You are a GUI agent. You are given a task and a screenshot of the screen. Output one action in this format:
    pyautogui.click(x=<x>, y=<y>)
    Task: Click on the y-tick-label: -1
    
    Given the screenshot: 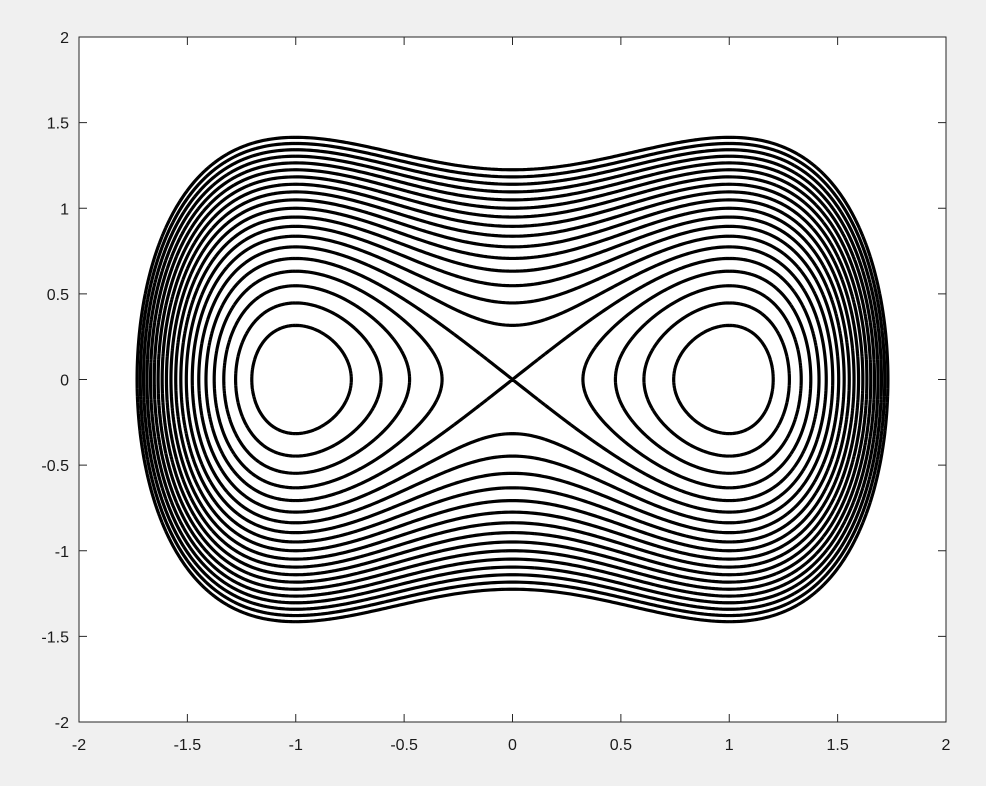 What is the action you would take?
    pyautogui.click(x=62, y=552)
    